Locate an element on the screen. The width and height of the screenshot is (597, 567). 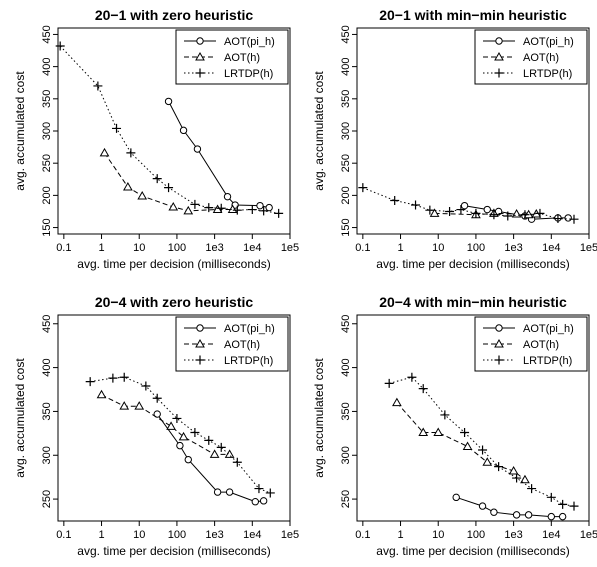
x-tick-label: 10 is located at coordinates (438, 248).